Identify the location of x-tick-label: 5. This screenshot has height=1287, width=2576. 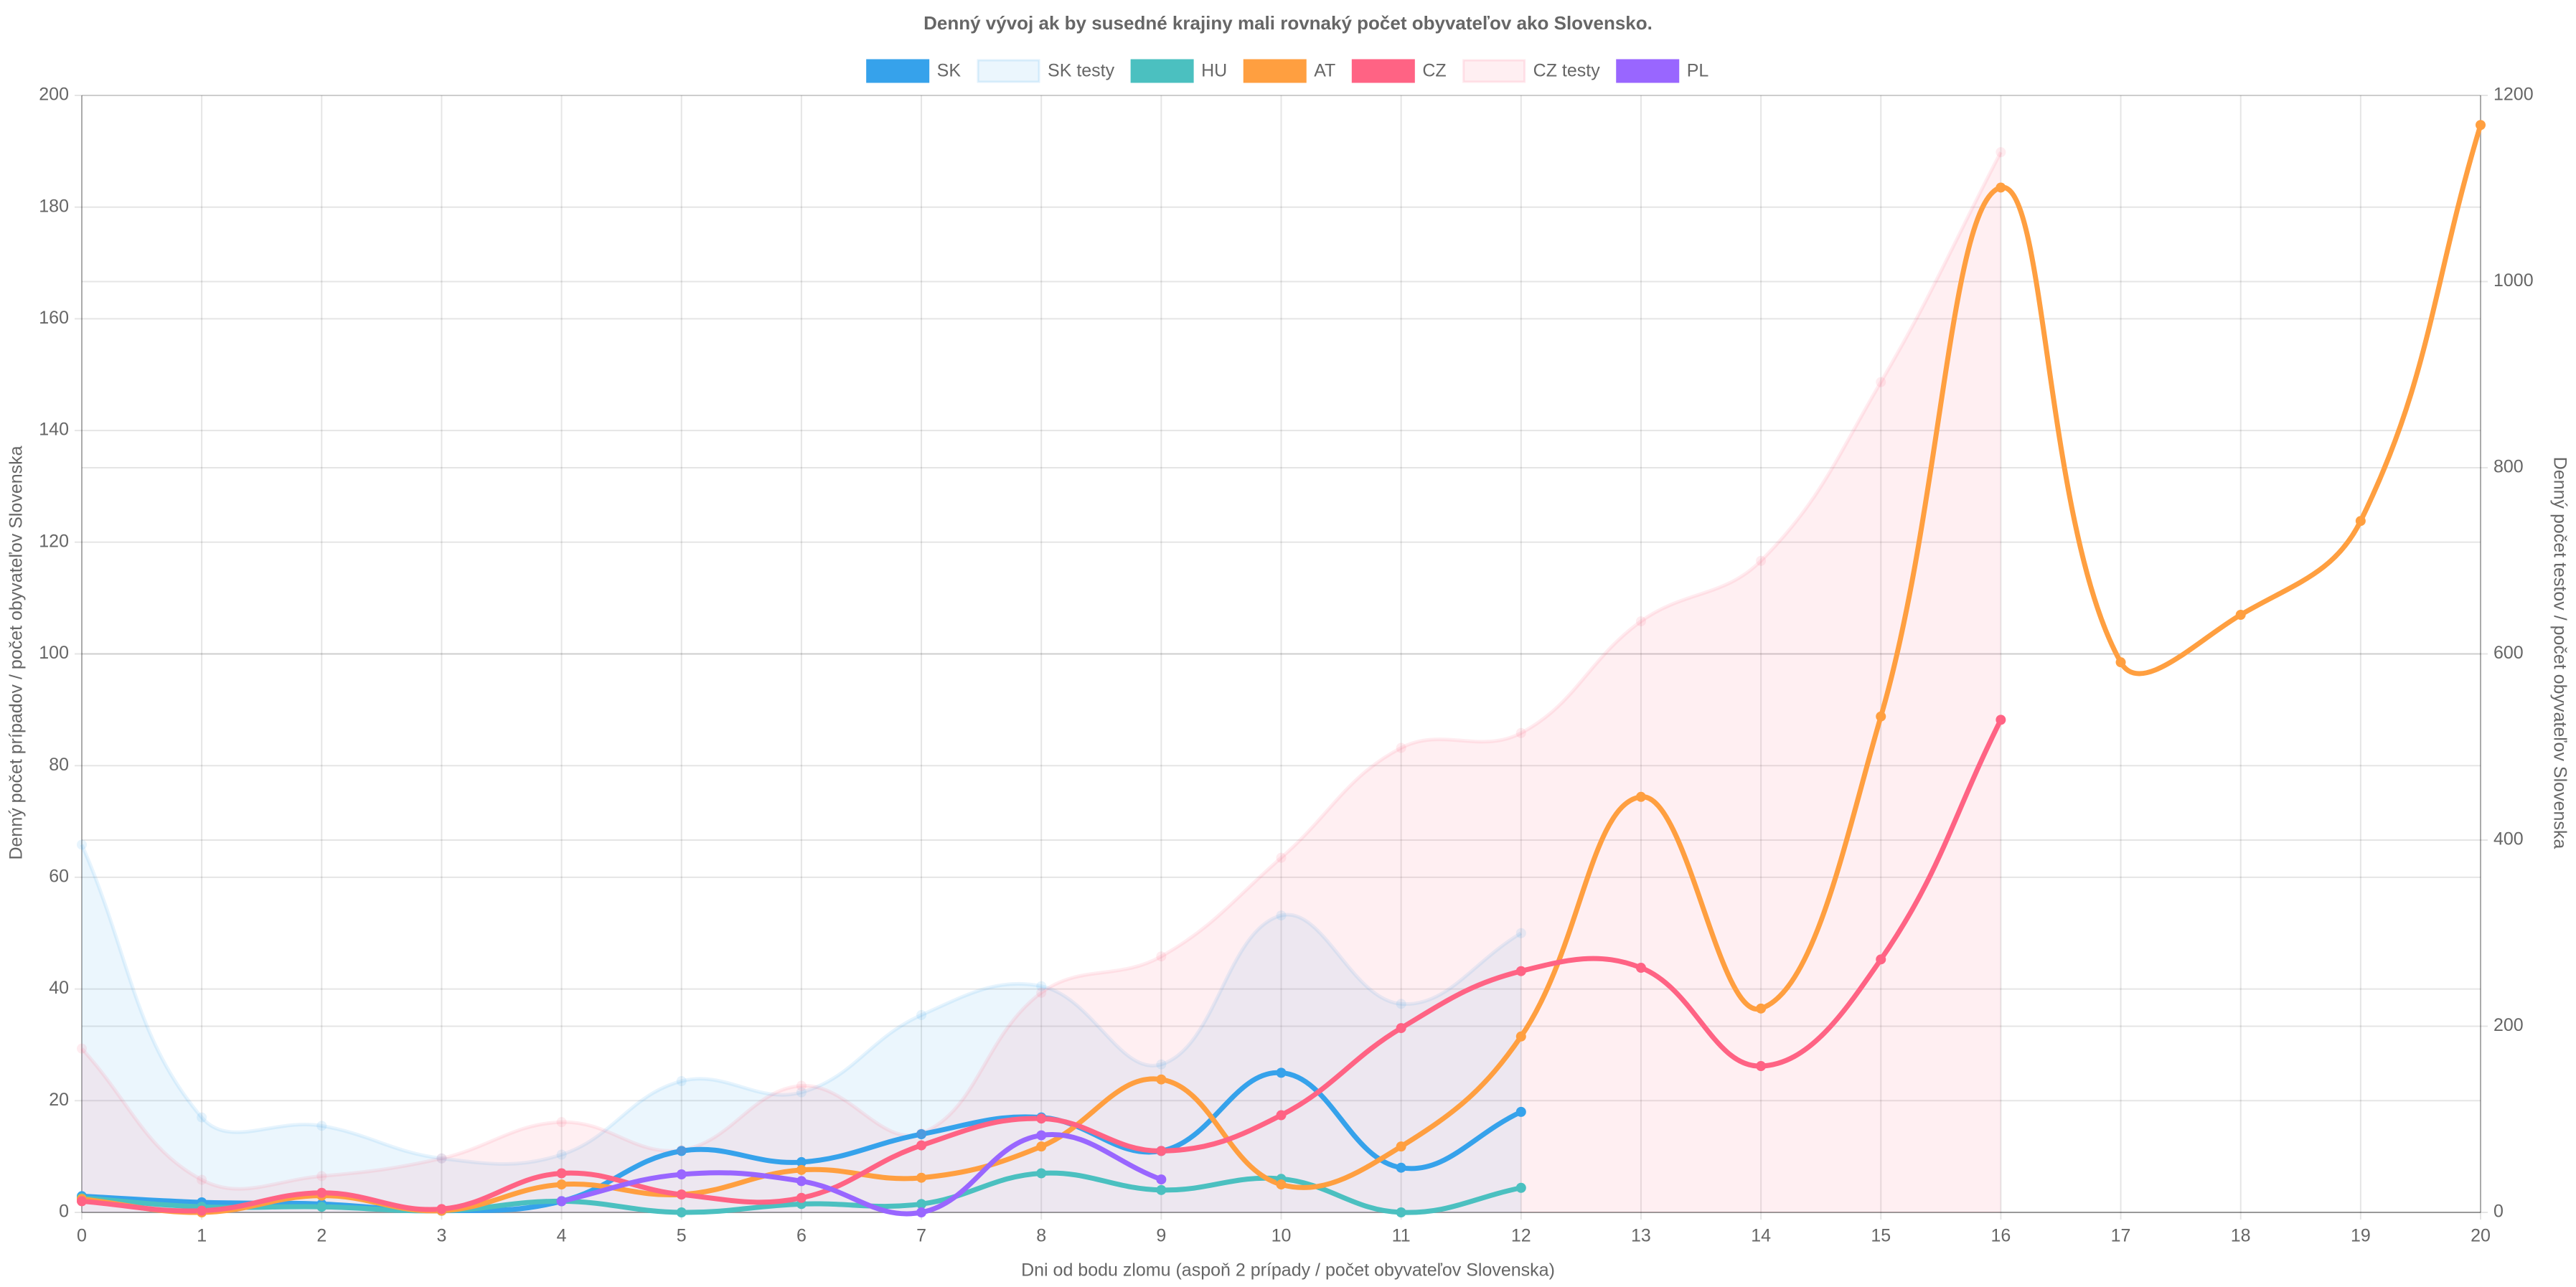
(682, 1236).